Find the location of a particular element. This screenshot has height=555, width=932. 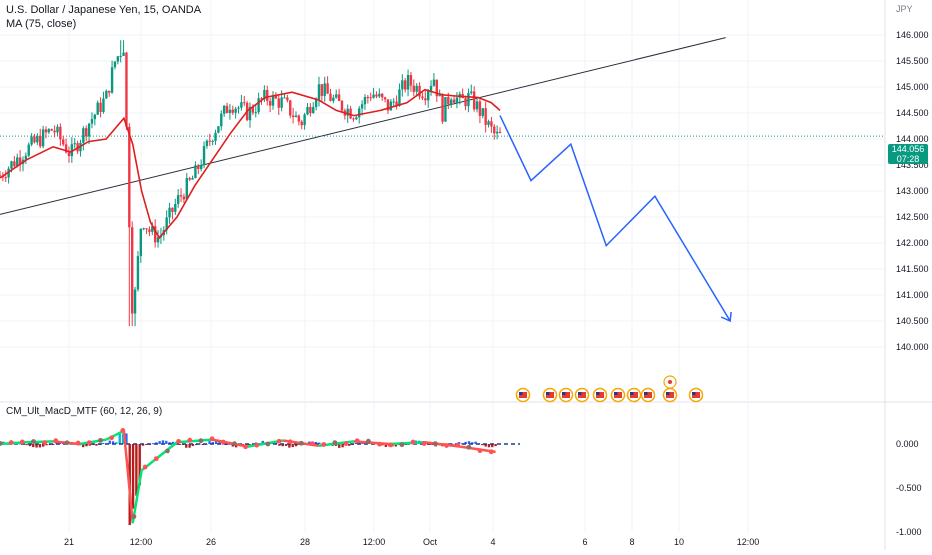

projection-arrowhead is located at coordinates (726, 317).